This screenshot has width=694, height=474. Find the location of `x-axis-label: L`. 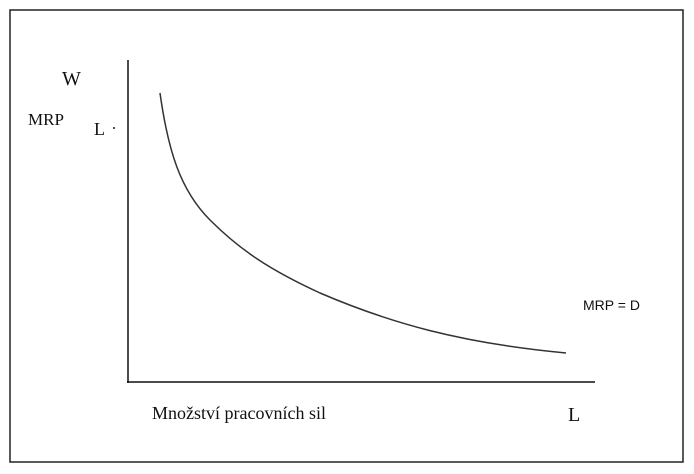

x-axis-label: L is located at coordinates (574, 415).